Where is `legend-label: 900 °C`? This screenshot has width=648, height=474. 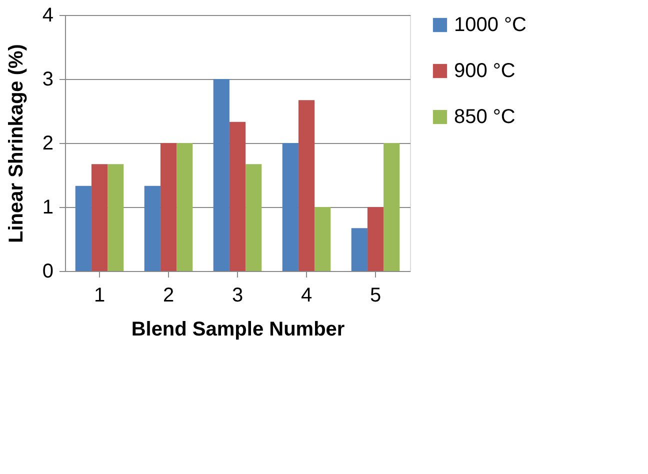
legend-label: 900 °C is located at coordinates (485, 71).